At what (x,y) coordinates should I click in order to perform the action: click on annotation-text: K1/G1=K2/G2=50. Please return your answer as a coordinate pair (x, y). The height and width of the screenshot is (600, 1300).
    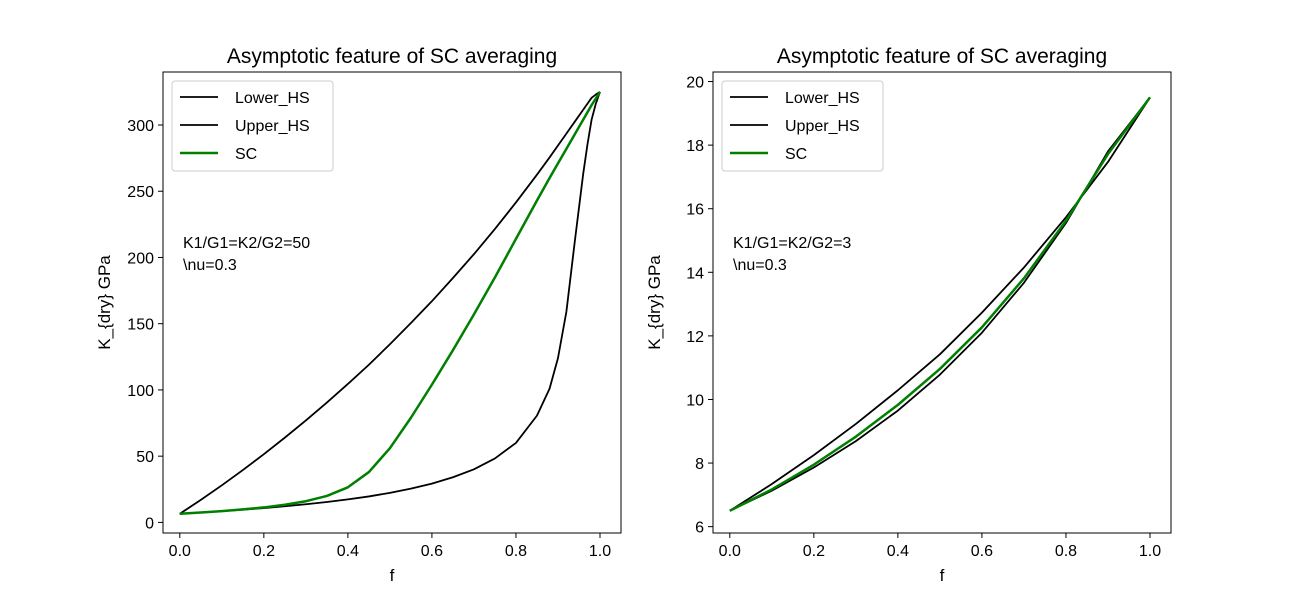
    Looking at the image, I should click on (246, 243).